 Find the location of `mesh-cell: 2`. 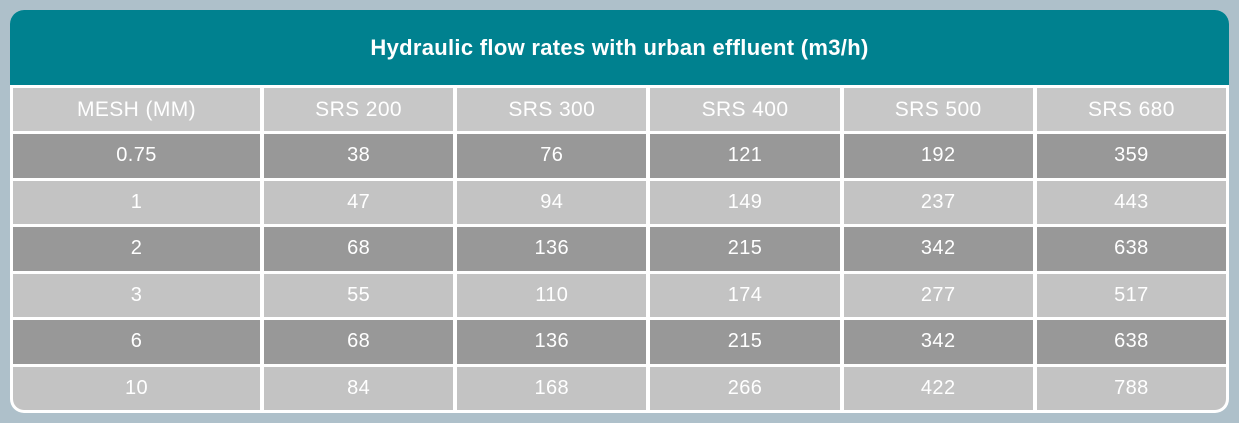

mesh-cell: 2 is located at coordinates (136, 249).